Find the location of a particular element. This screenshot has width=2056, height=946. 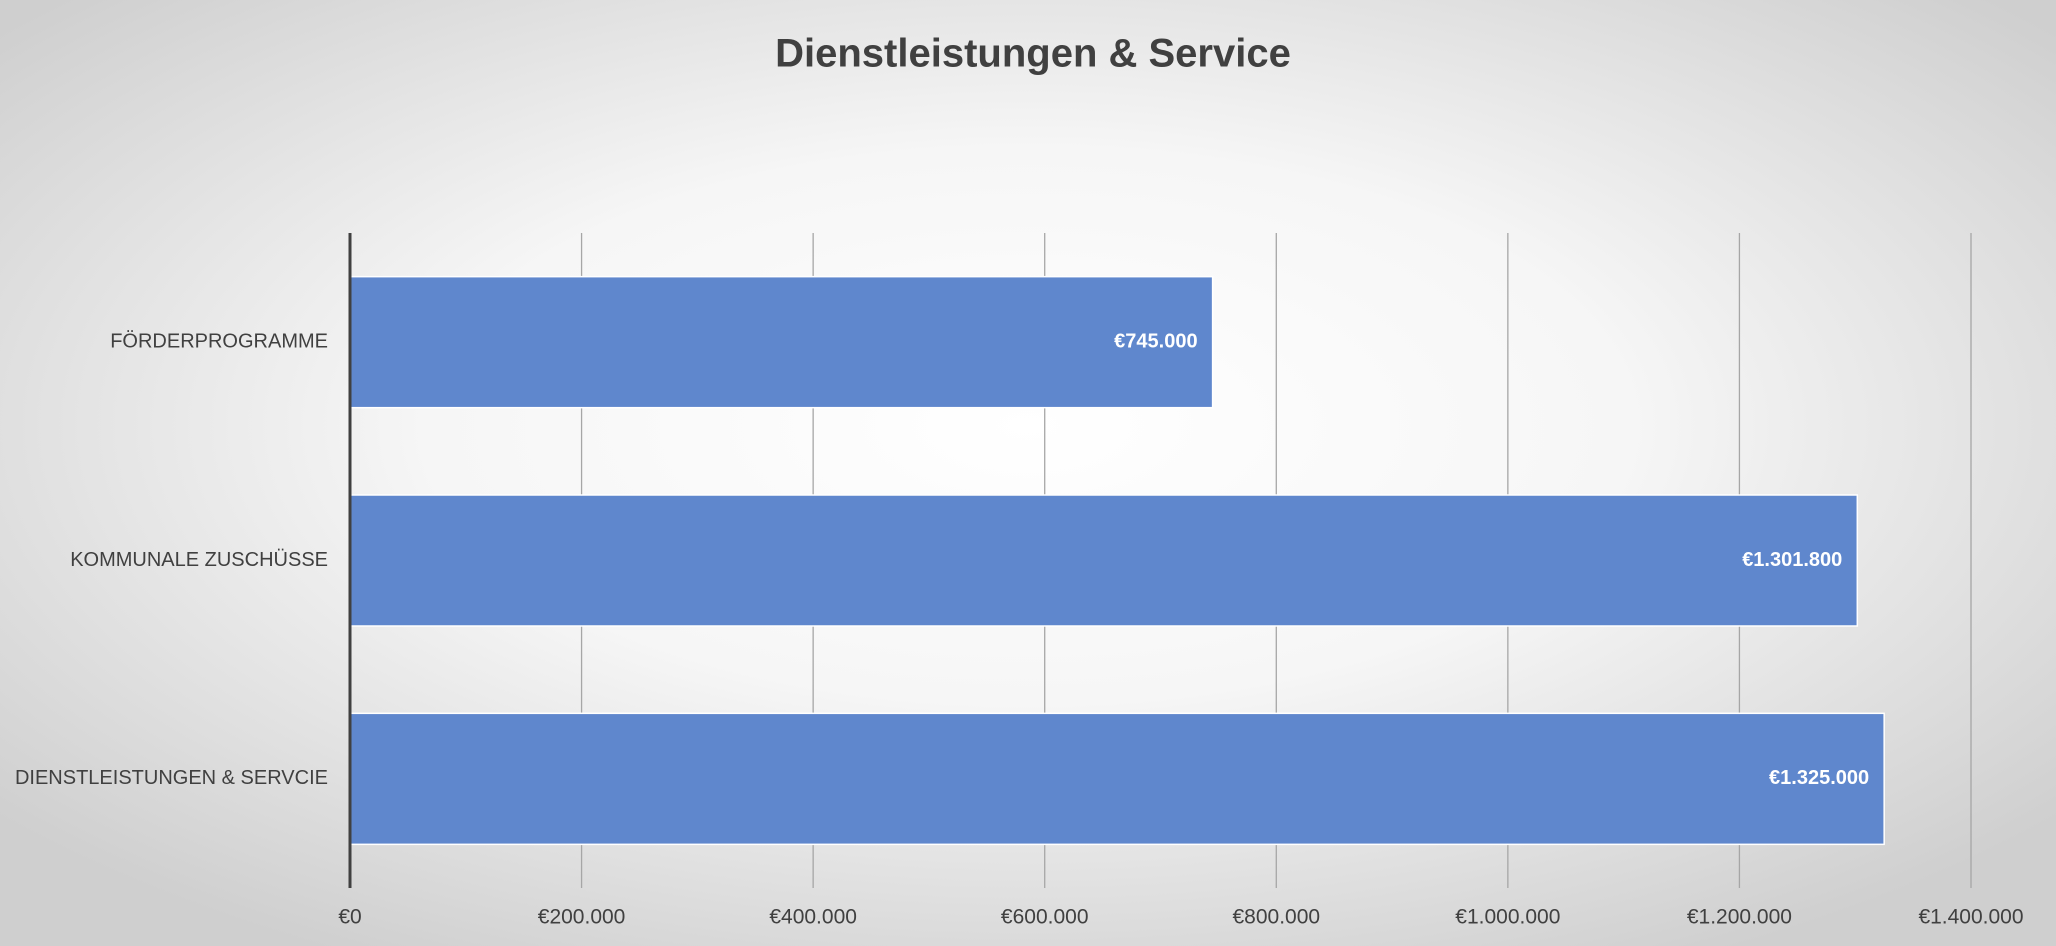

x-tick-label: €1.400.000 is located at coordinates (1970, 917).